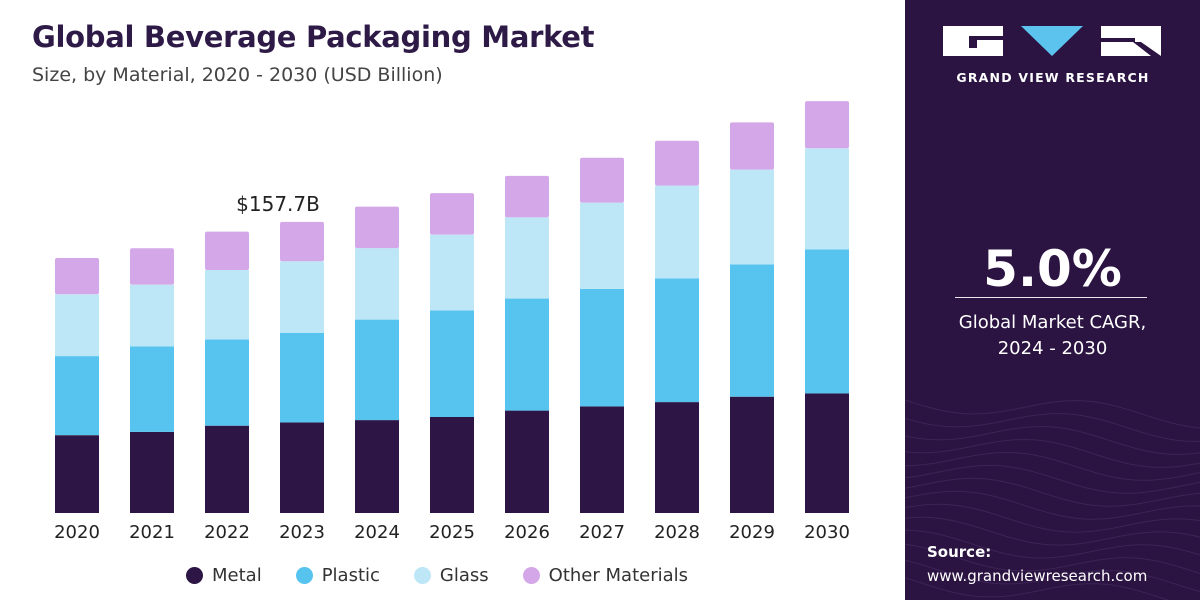  What do you see at coordinates (227, 469) in the screenshot?
I see `bar-segment-metal-2022` at bounding box center [227, 469].